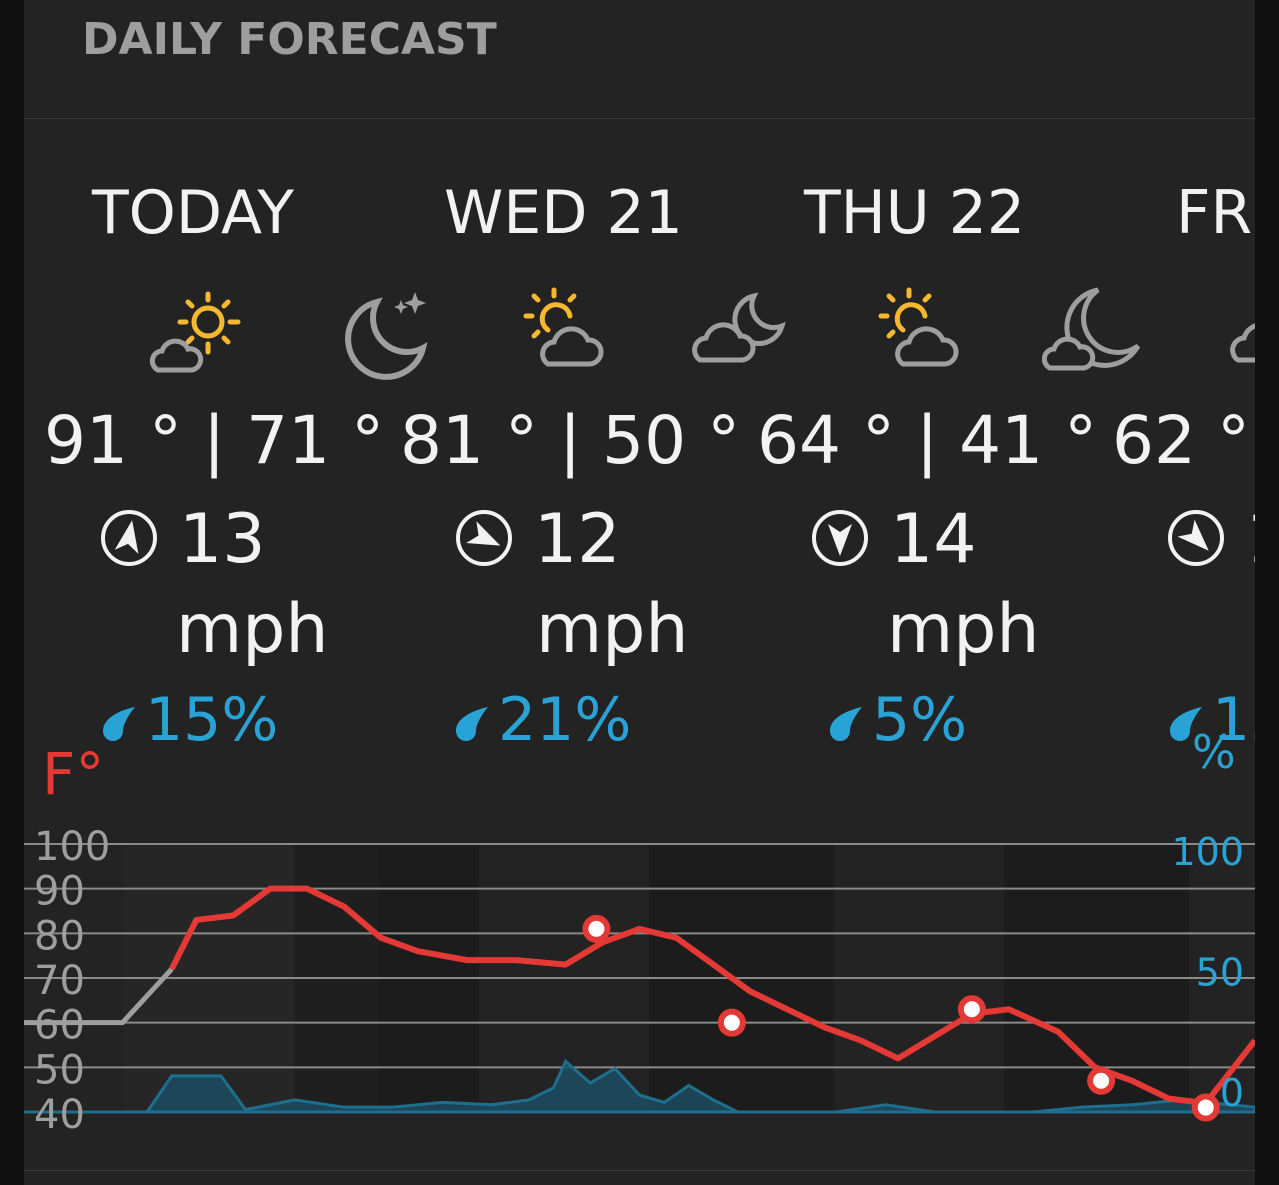 This screenshot has width=1279, height=1185. I want to click on day-label: THU 22, so click(915, 213).